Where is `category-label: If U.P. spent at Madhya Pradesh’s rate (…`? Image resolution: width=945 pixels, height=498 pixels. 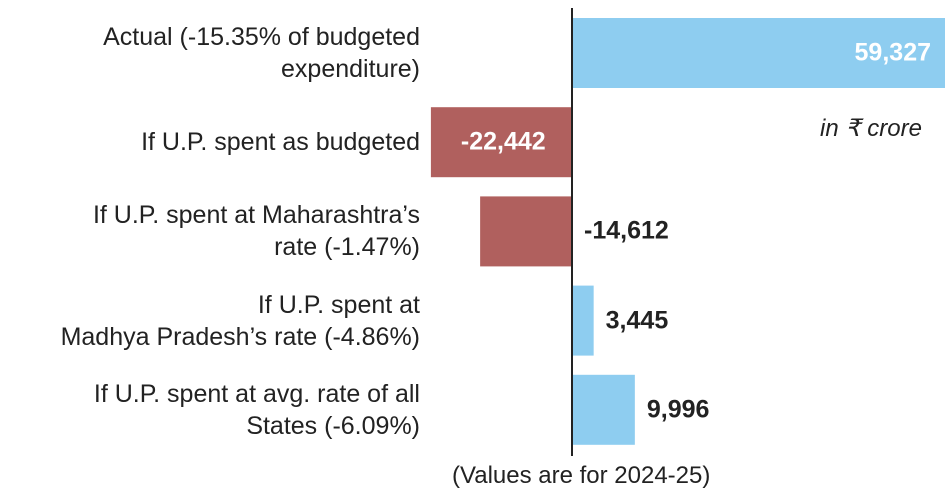
category-label: If U.P. spent at Madhya Pradesh’s rate (… is located at coordinates (240, 320).